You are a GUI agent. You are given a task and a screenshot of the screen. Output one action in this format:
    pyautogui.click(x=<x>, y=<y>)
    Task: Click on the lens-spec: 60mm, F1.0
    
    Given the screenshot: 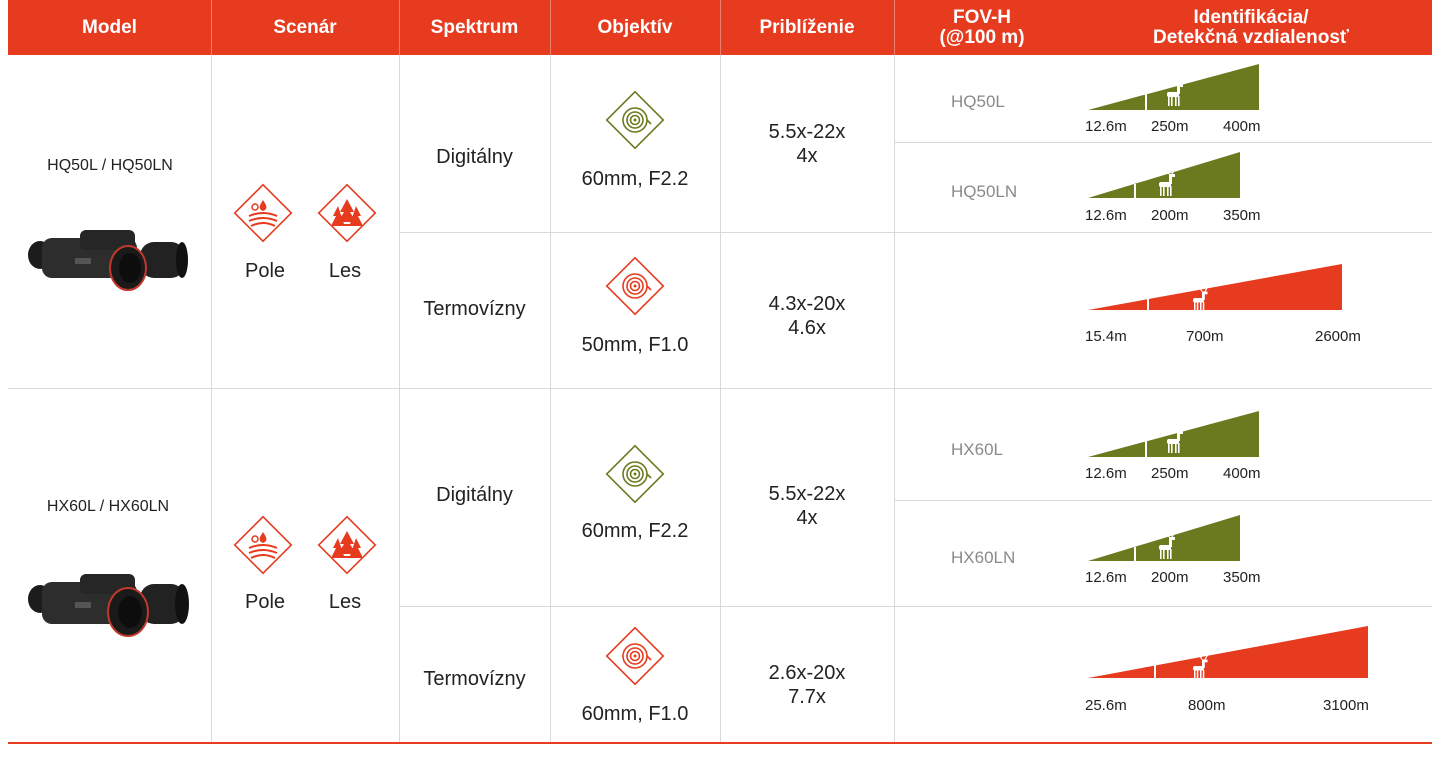 What is the action you would take?
    pyautogui.click(x=635, y=714)
    